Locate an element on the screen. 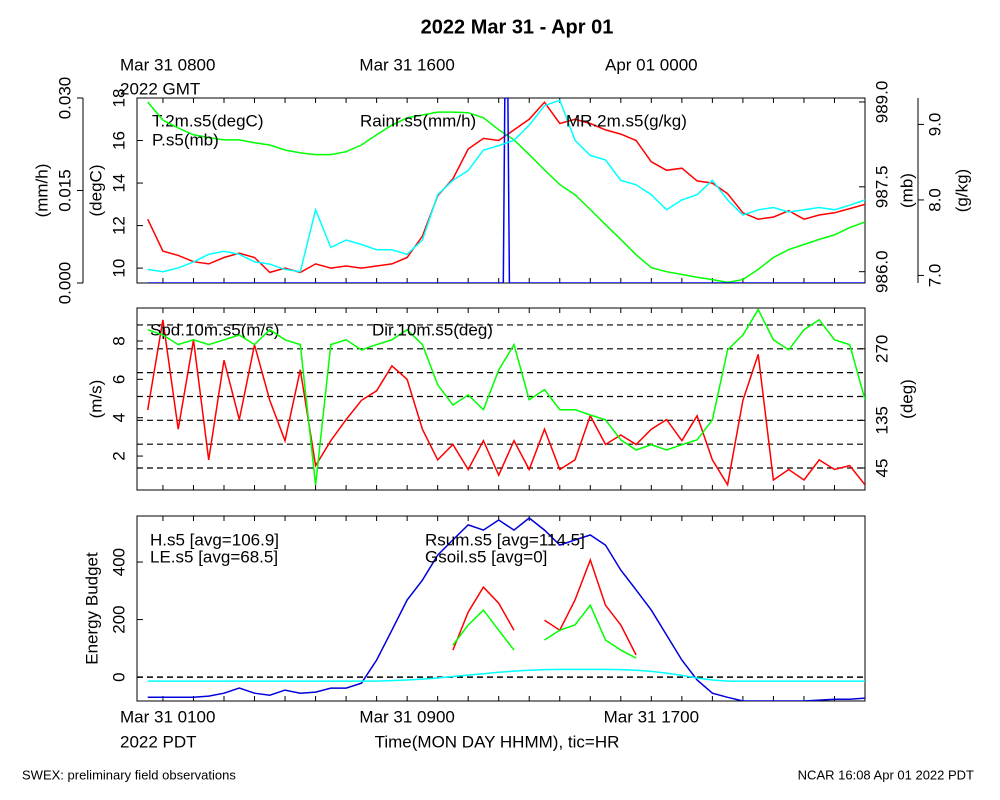  legend-label: LE.s5 [avg=68.5] is located at coordinates (214, 556).